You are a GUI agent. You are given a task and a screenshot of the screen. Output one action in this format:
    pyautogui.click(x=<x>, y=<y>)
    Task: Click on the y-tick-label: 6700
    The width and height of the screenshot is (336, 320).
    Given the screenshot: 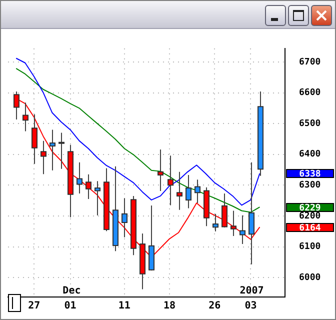 What is the action you would take?
    pyautogui.click(x=310, y=62)
    